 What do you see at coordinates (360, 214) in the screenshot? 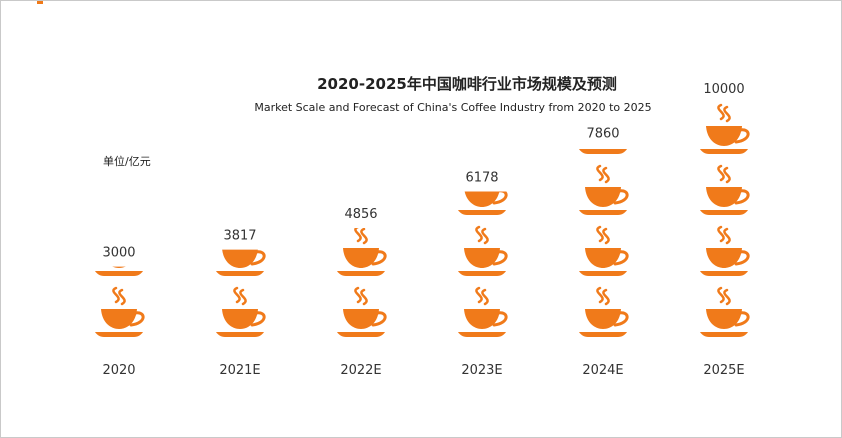
I see `value-label-2: 4856` at bounding box center [360, 214].